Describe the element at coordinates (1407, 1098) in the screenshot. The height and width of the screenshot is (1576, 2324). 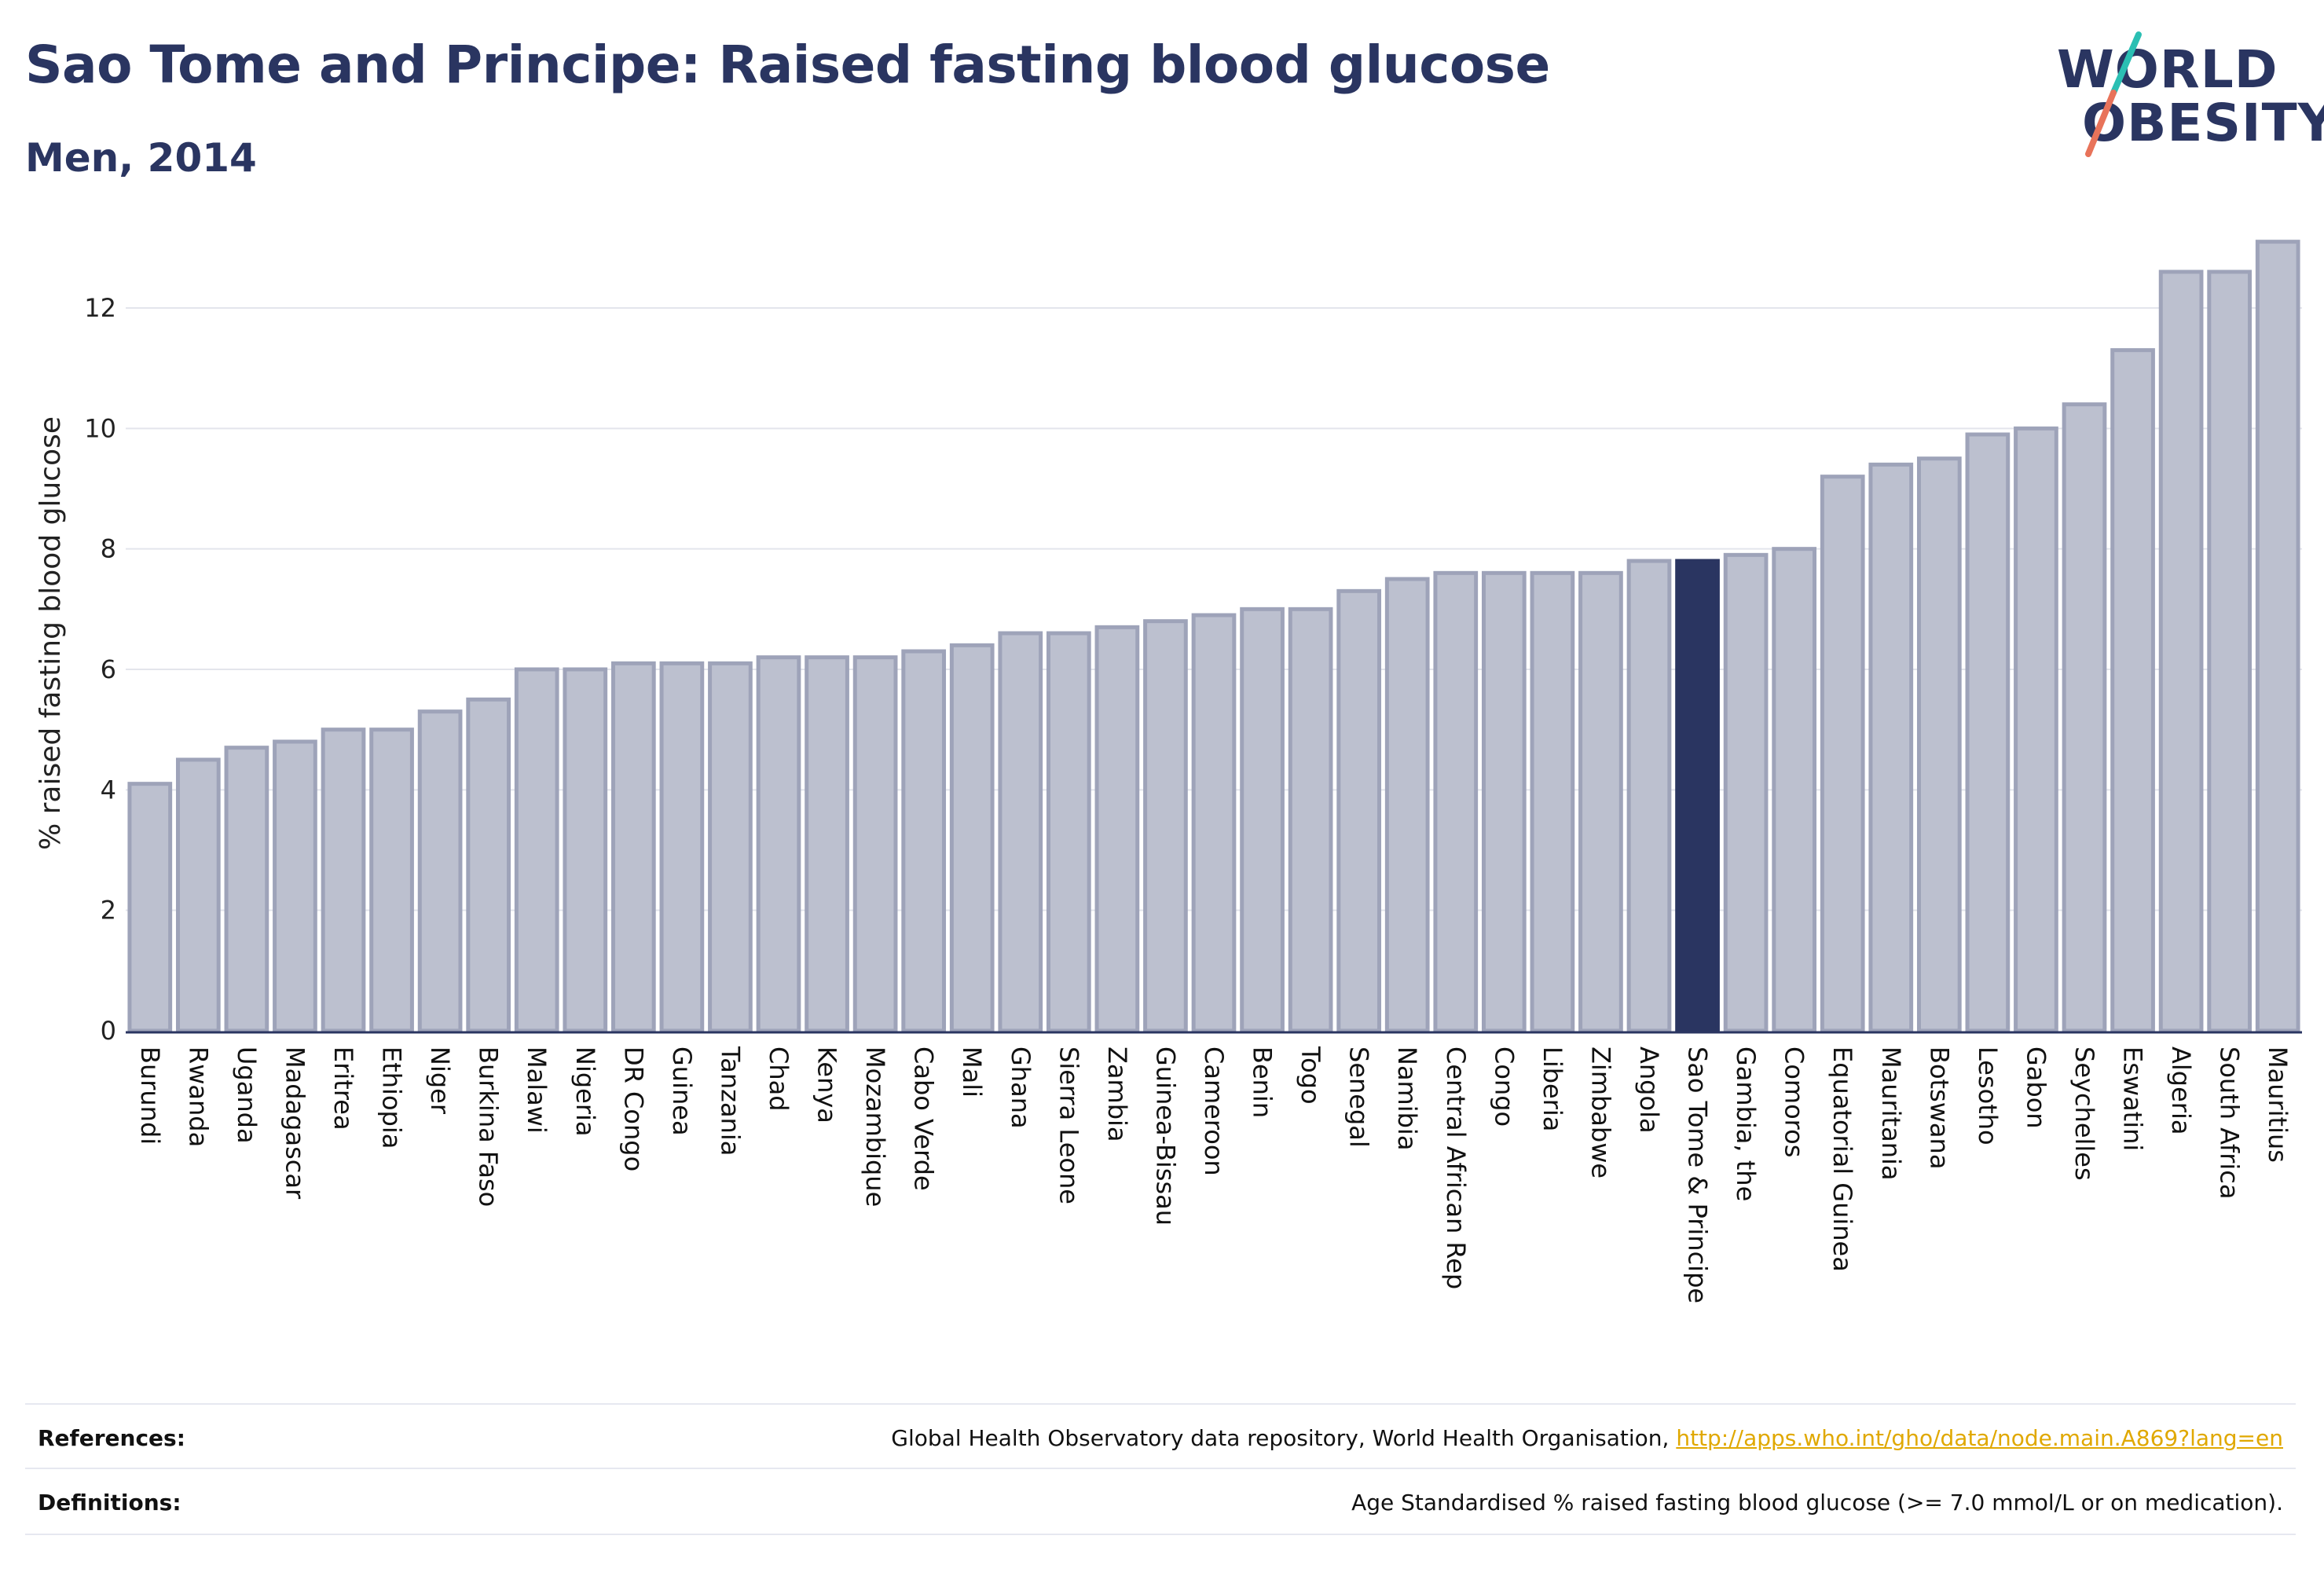
I see `x-tick-label: Namibia` at that location.